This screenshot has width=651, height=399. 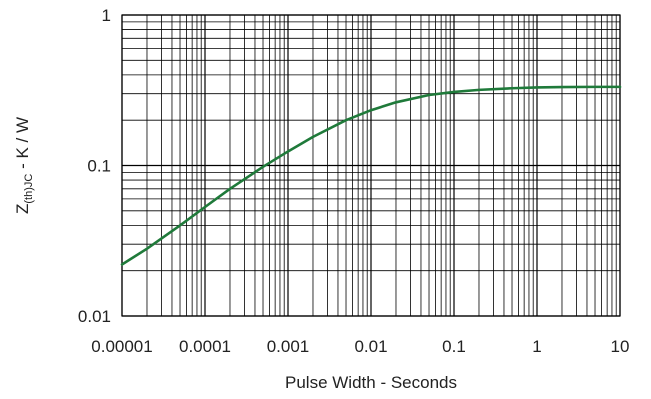 What do you see at coordinates (106, 15) in the screenshot?
I see `y-tick-label: 1` at bounding box center [106, 15].